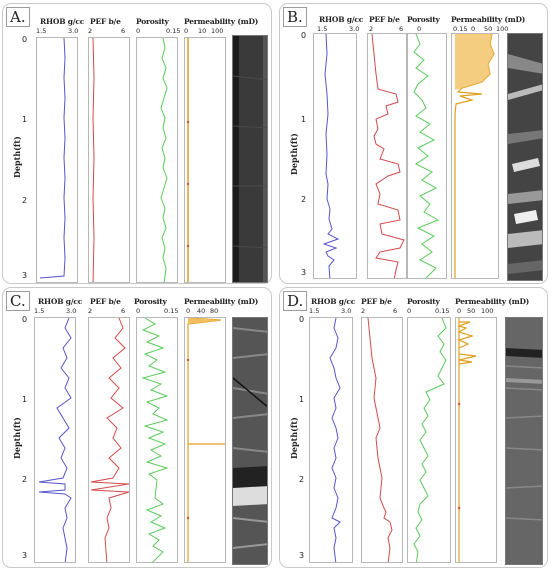 This screenshot has height=569, width=550. What do you see at coordinates (18, 301) in the screenshot?
I see `panel-label: C.` at bounding box center [18, 301].